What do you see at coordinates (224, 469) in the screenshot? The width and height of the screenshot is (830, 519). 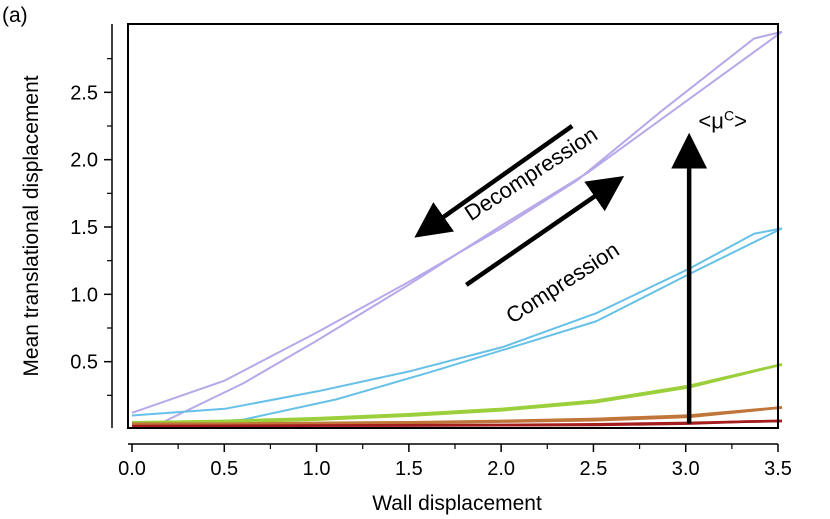 I see `x-tick-label: 0.5` at bounding box center [224, 469].